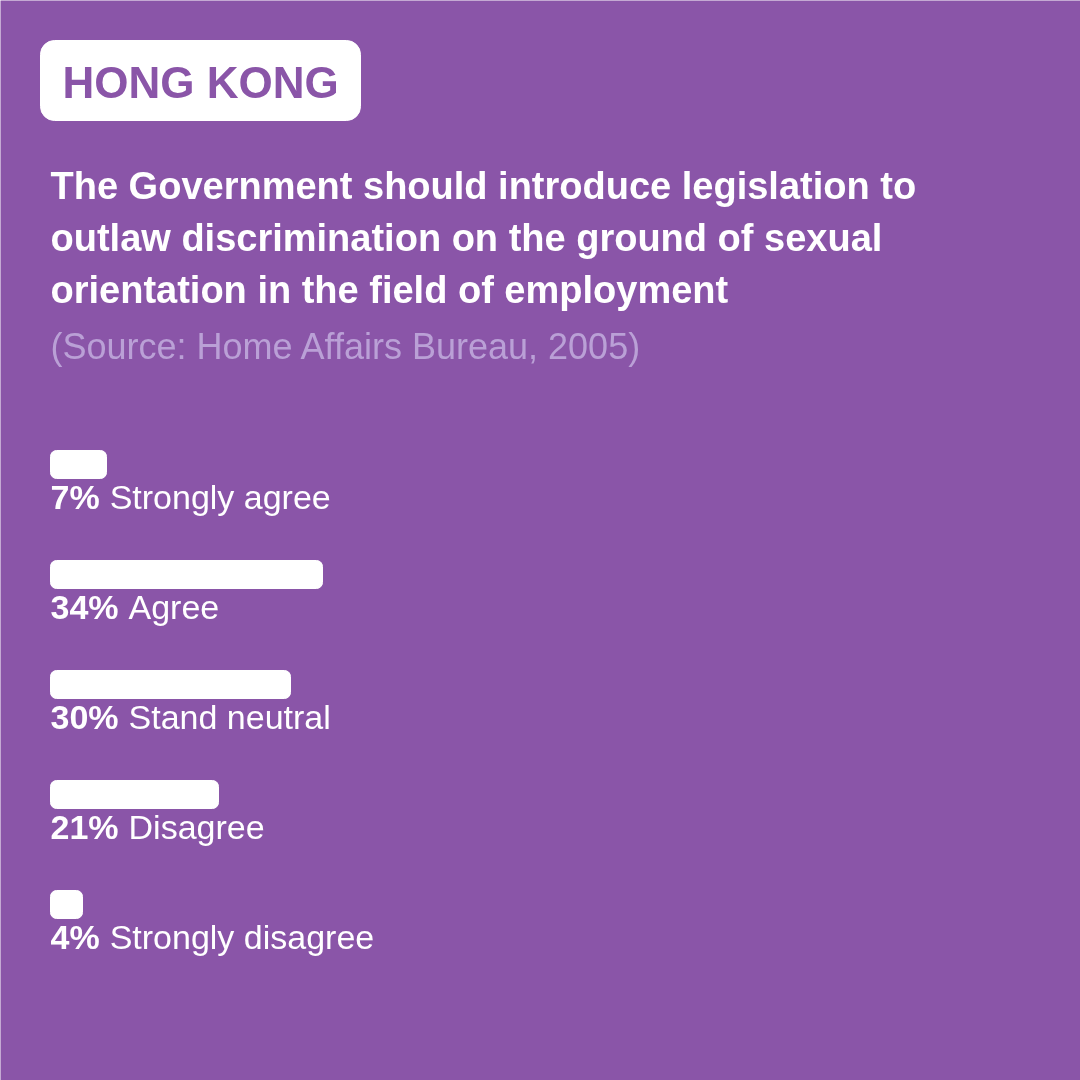  What do you see at coordinates (483, 237) in the screenshot?
I see `text: The Government should introduce legislation to outlaw discrimination on the ground of sexual orientation in the field of employment` at bounding box center [483, 237].